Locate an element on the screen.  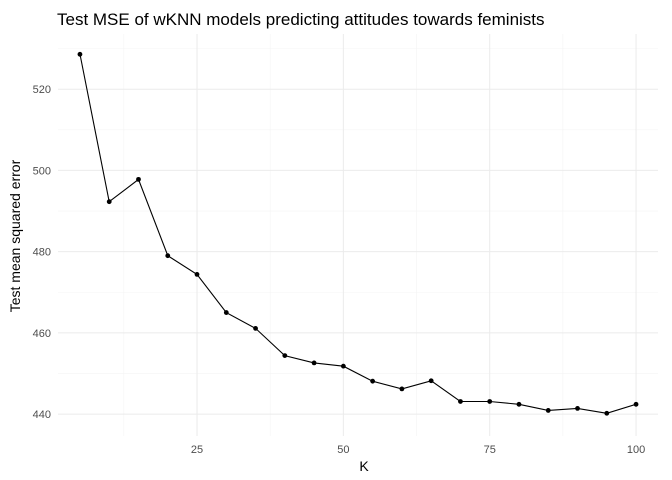
x-tick-label: 25 is located at coordinates (197, 450).